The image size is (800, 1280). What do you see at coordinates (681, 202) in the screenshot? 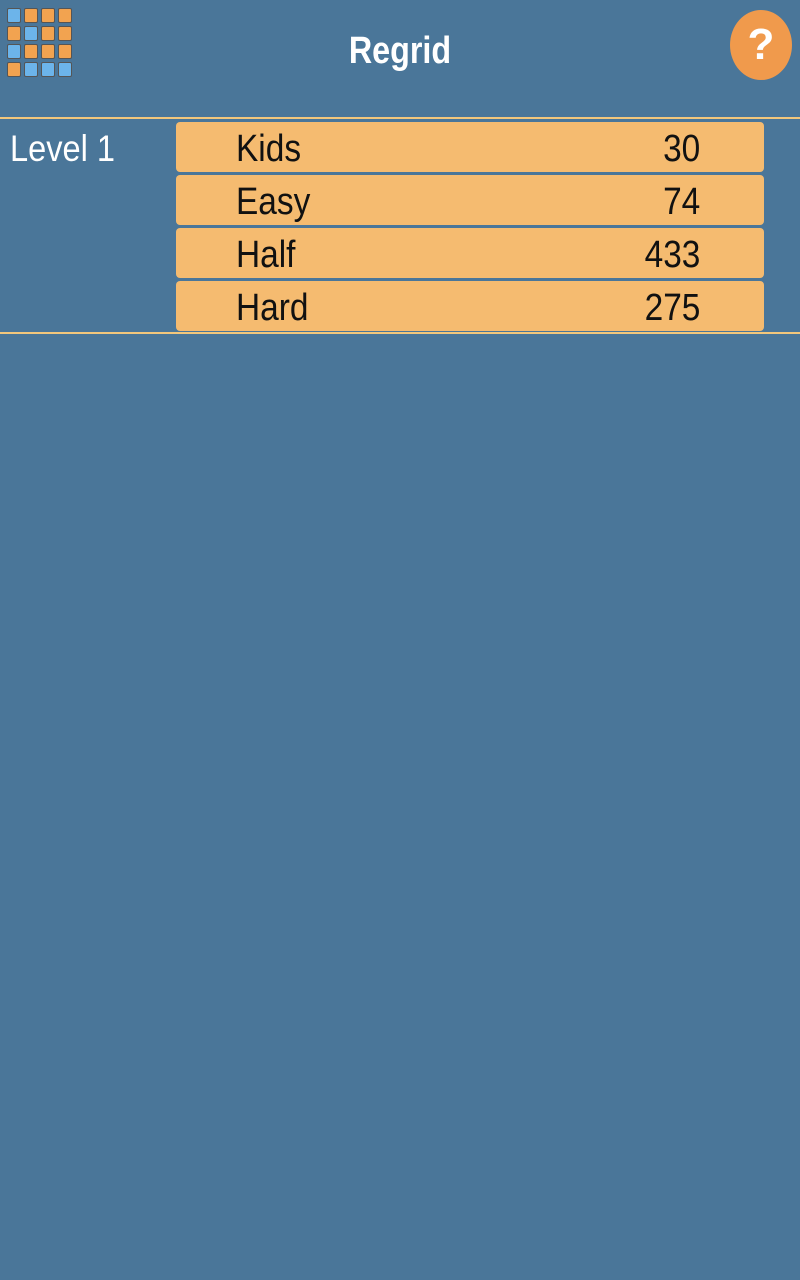
I see `difficulty-count: 74` at bounding box center [681, 202].